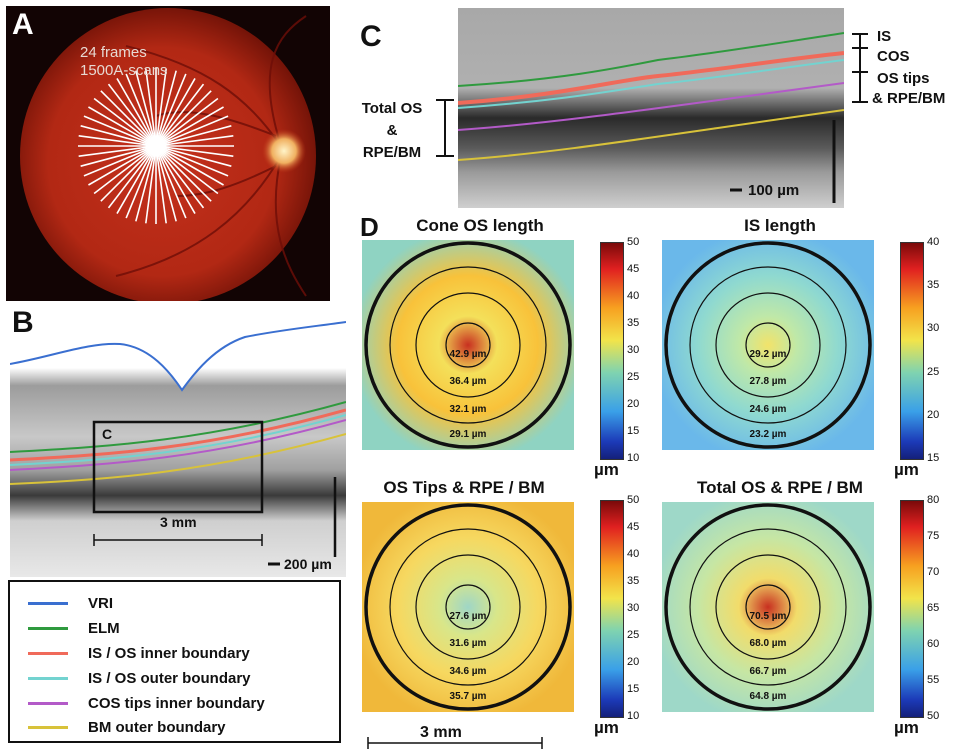 This screenshot has height=750, width=965. I want to click on ring-value: 29.2 µm, so click(768, 354).